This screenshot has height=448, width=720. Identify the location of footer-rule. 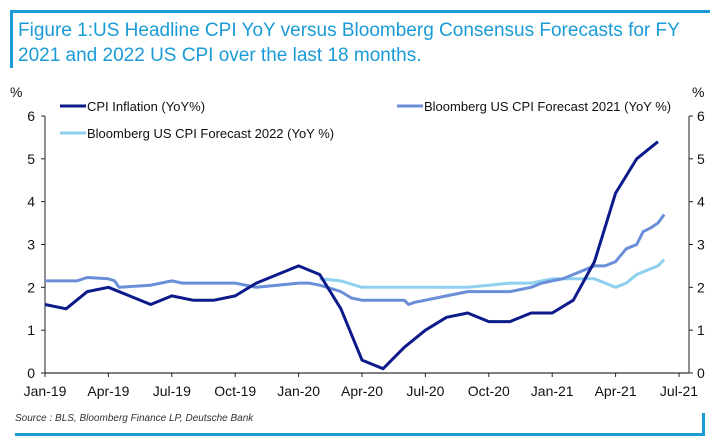
(360, 434).